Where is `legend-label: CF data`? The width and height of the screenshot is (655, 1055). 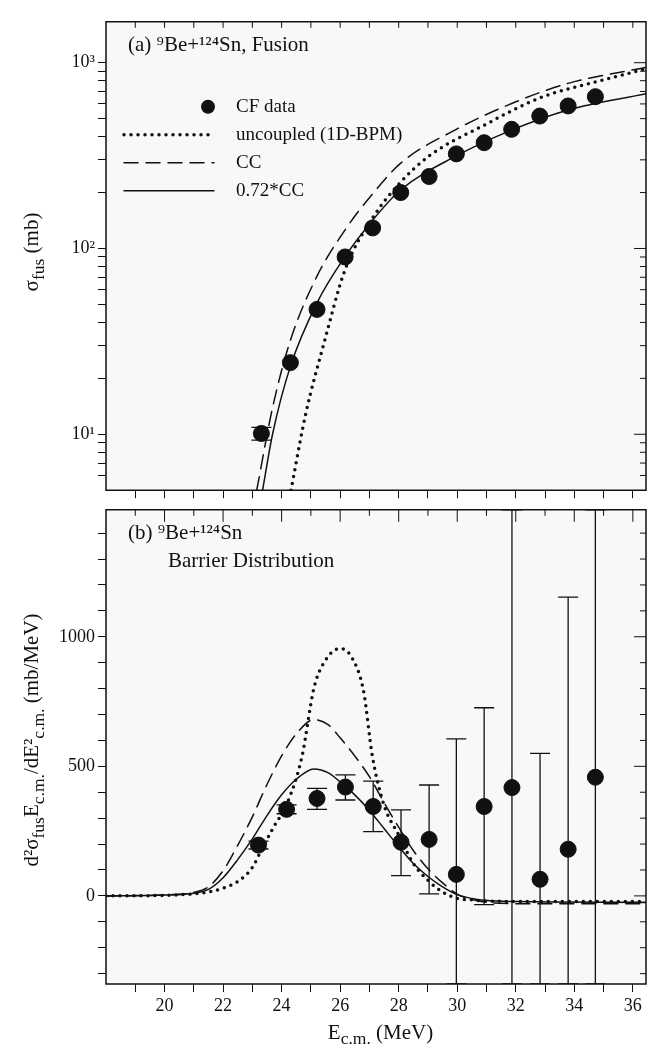 legend-label: CF data is located at coordinates (266, 105).